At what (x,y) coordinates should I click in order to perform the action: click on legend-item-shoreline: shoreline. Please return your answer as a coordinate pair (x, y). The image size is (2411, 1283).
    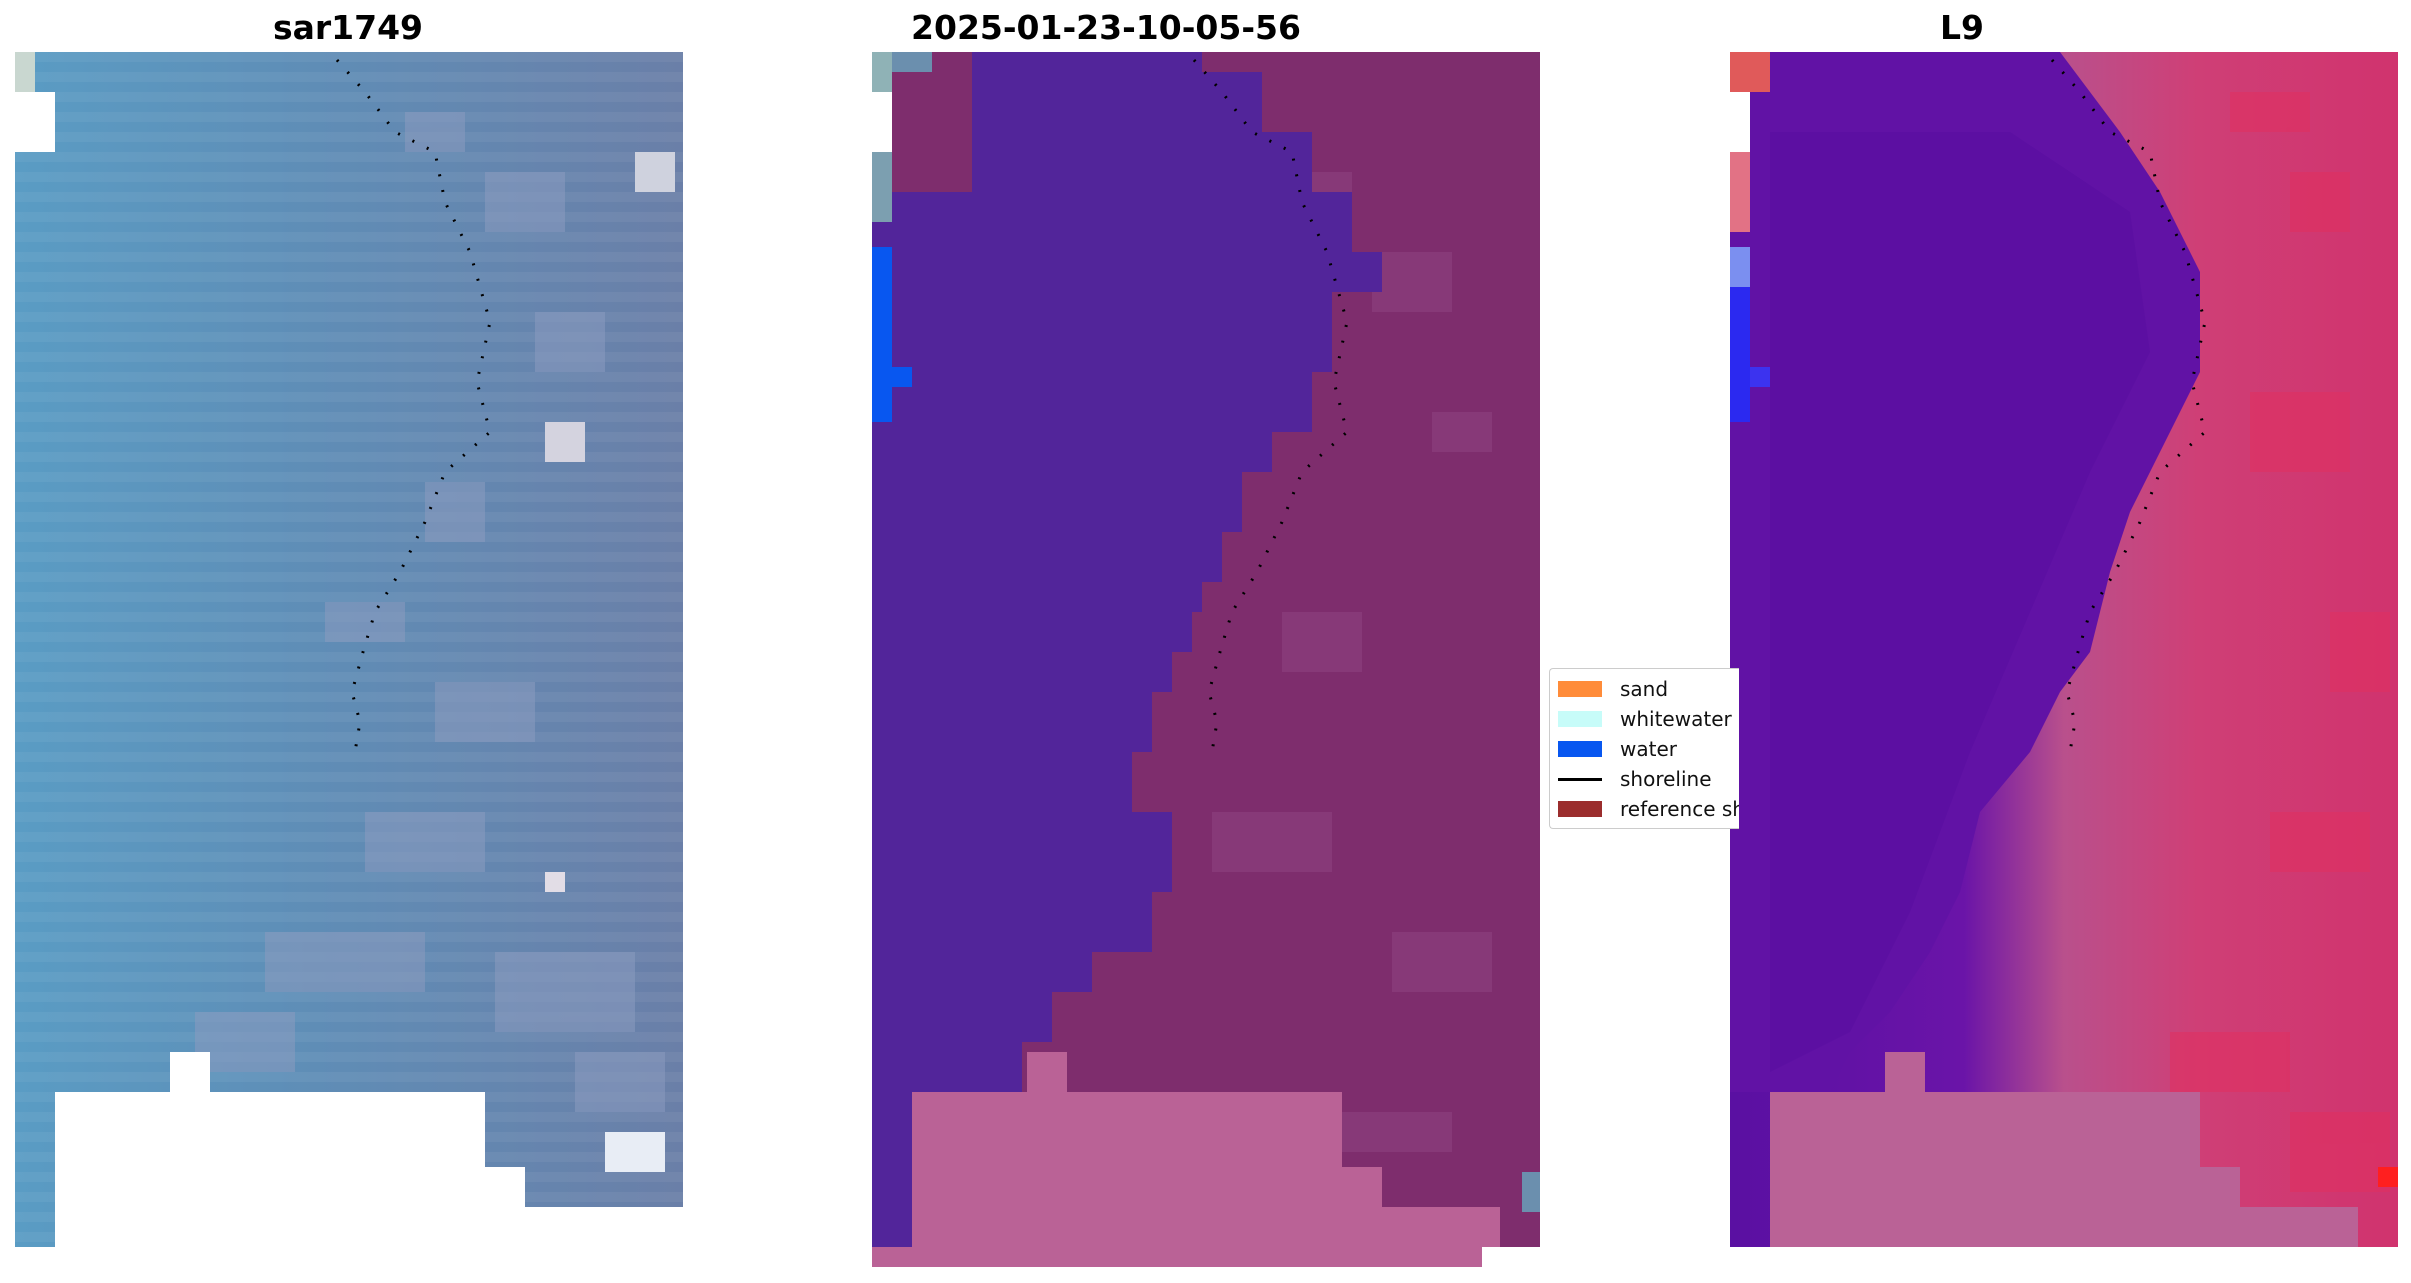
    Looking at the image, I should click on (1635, 779).